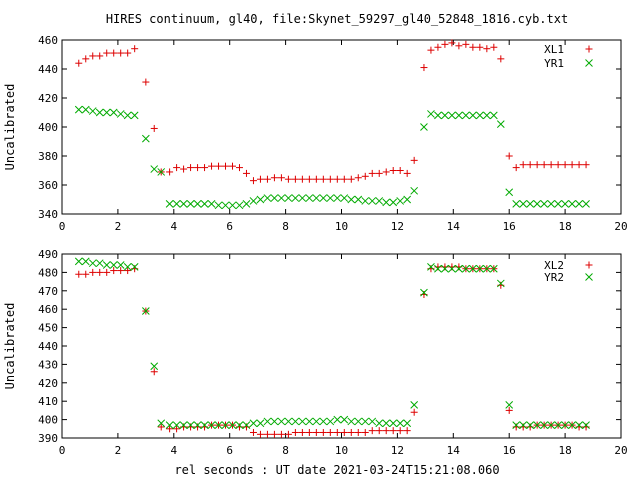 This screenshot has width=640, height=484. Describe the element at coordinates (620, 450) in the screenshot. I see `x-tick-label: 20` at that location.